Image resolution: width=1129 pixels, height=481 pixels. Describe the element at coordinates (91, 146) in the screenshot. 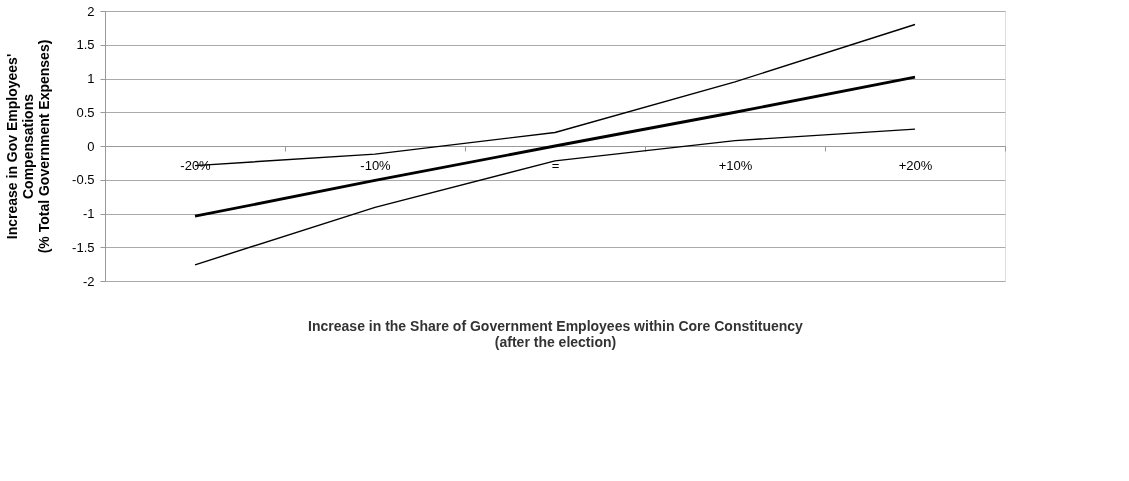

I see `y-tick-label: 0` at that location.